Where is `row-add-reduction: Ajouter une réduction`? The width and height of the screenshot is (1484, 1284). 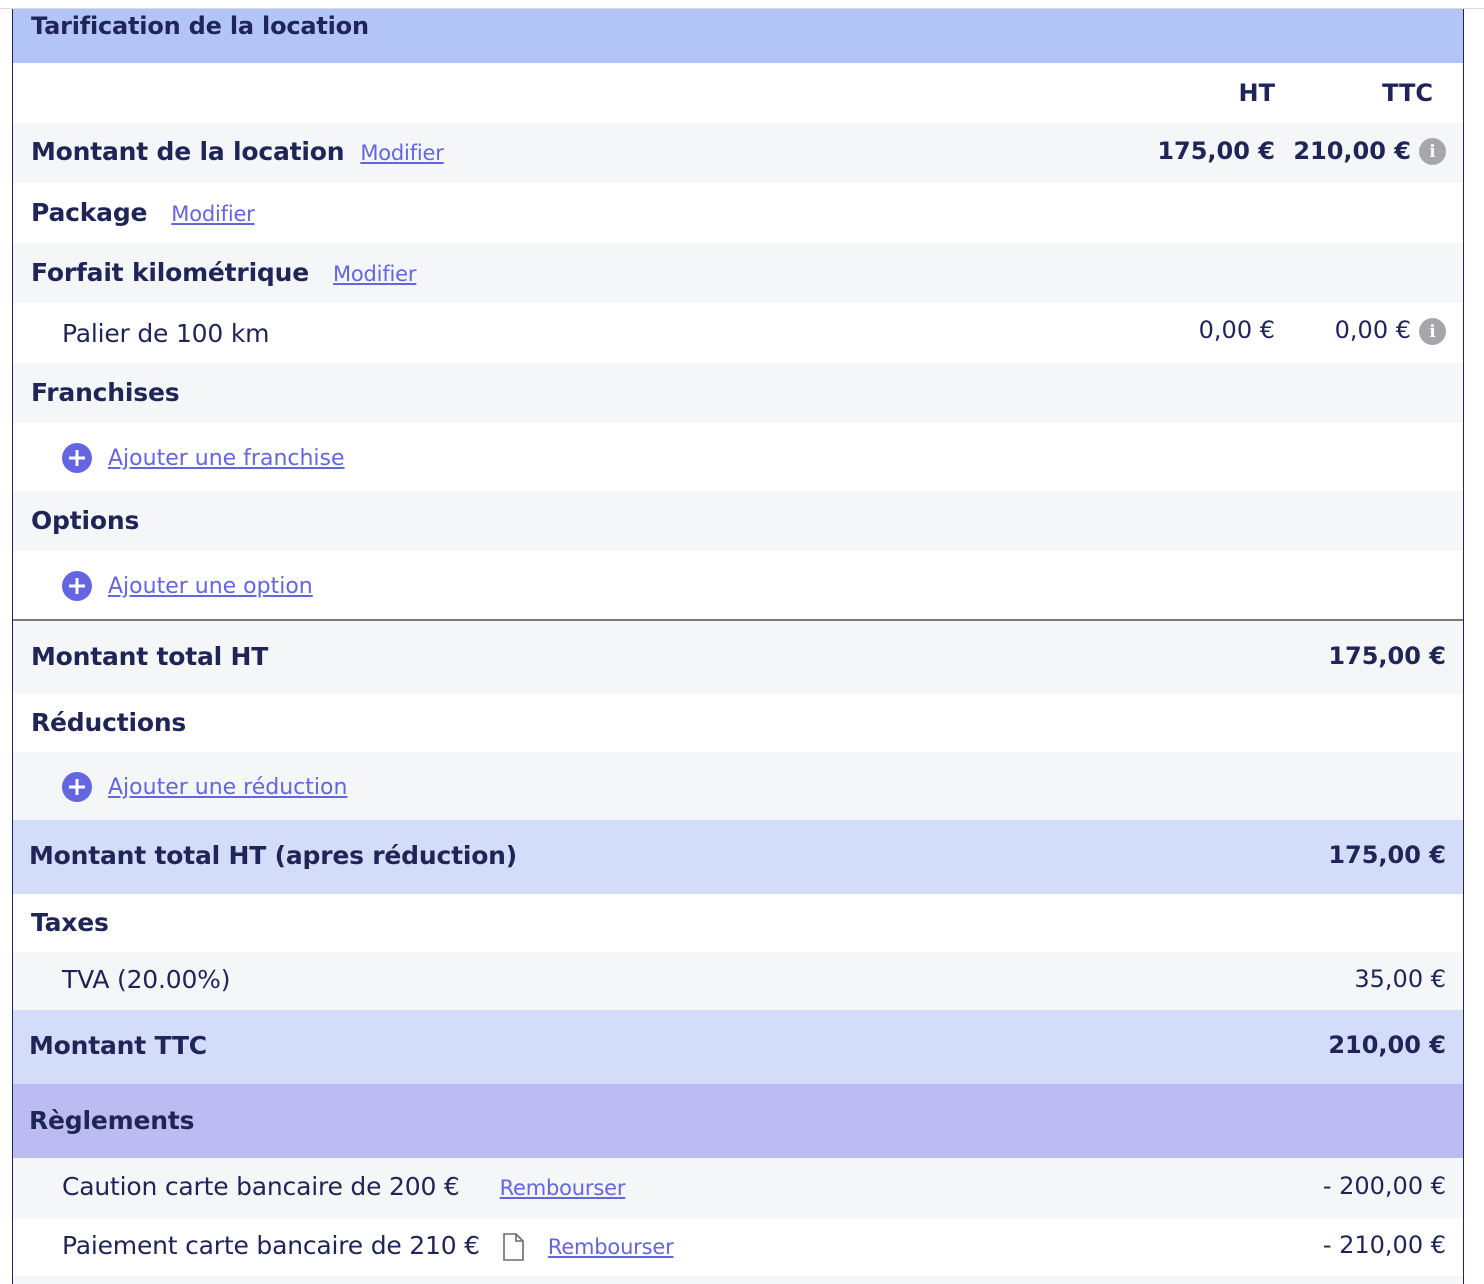 row-add-reduction: Ajouter une réduction is located at coordinates (738, 786).